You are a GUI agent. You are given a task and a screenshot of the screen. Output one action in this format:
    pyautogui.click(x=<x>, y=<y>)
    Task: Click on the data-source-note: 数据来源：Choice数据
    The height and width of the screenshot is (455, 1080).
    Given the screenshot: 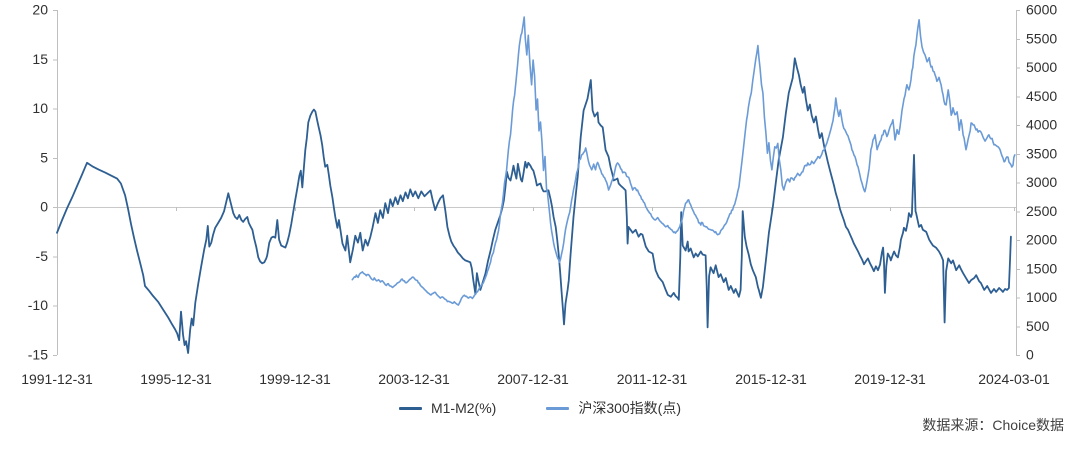 What is the action you would take?
    pyautogui.click(x=993, y=425)
    